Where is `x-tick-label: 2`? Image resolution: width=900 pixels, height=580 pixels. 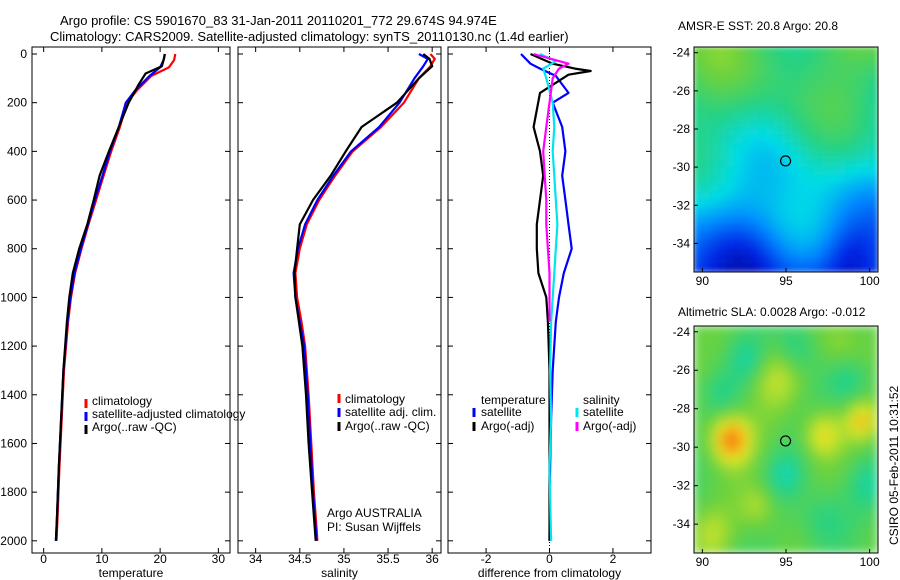 x-tick-label: 2 is located at coordinates (613, 559).